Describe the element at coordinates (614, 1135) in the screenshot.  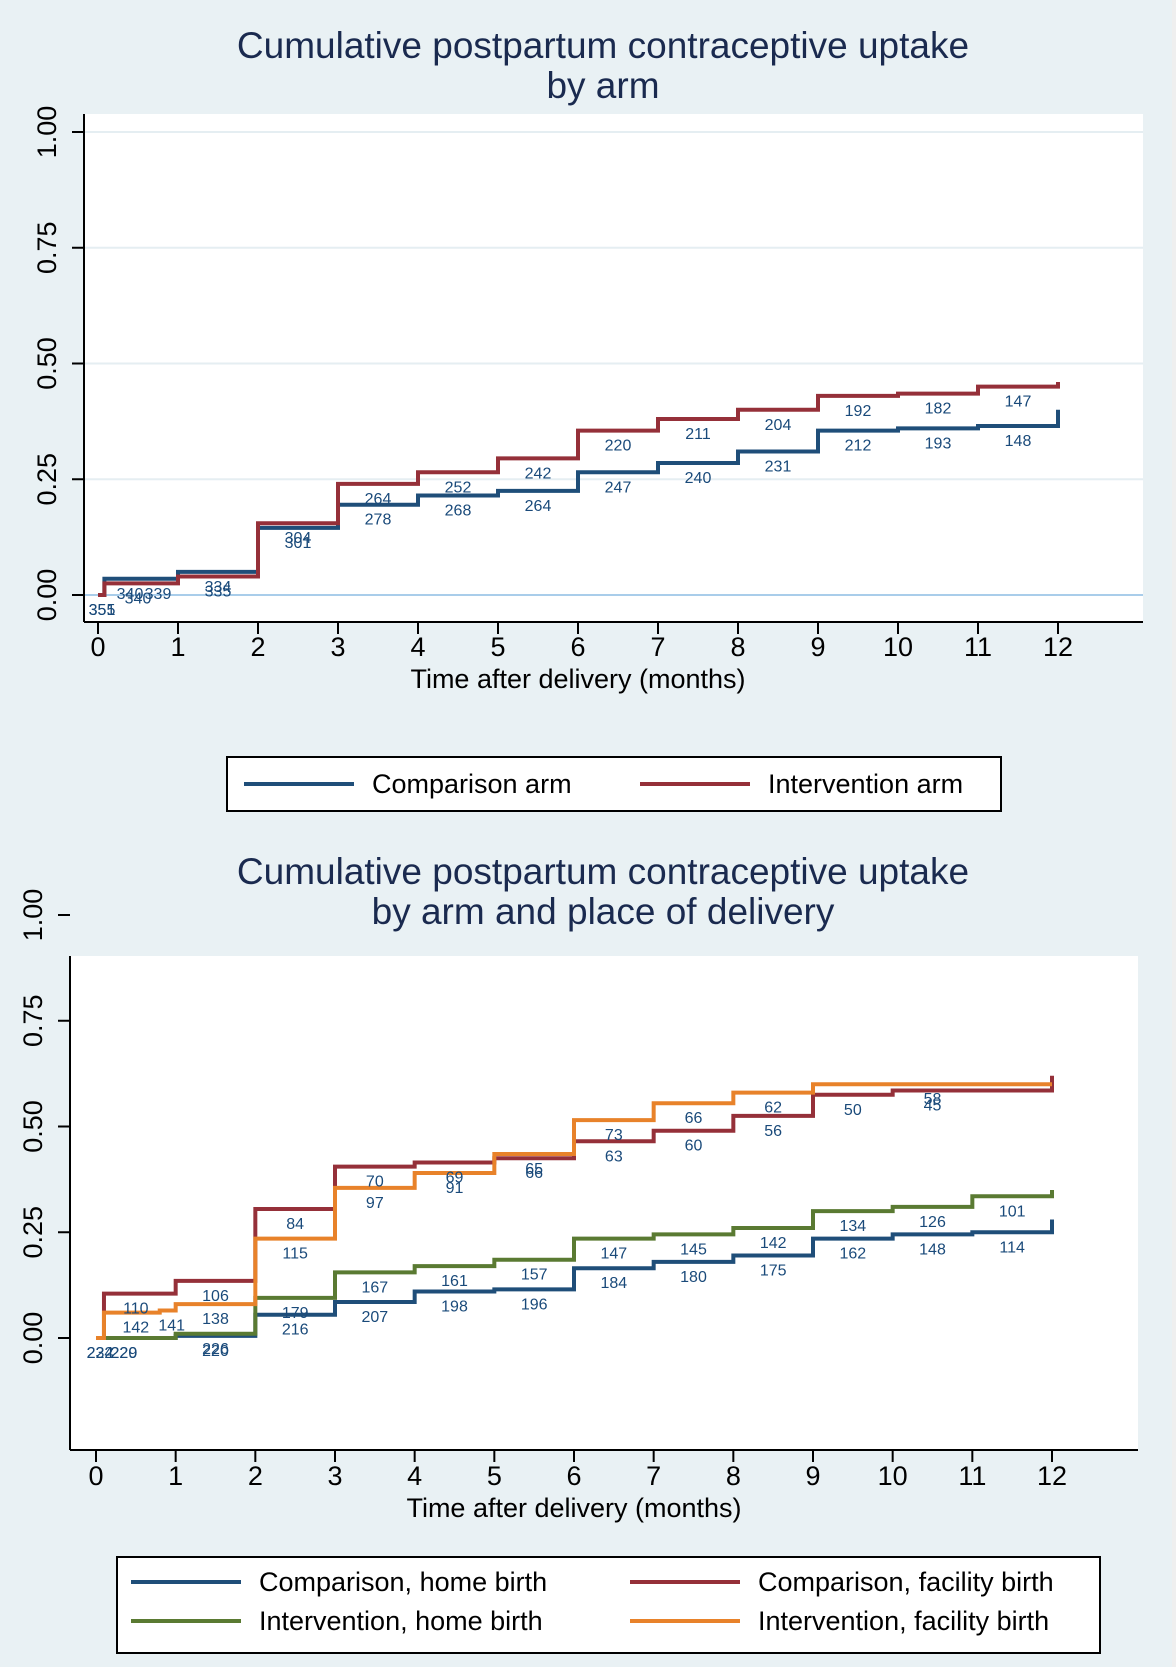
I see `at-risk-label: 73` at that location.